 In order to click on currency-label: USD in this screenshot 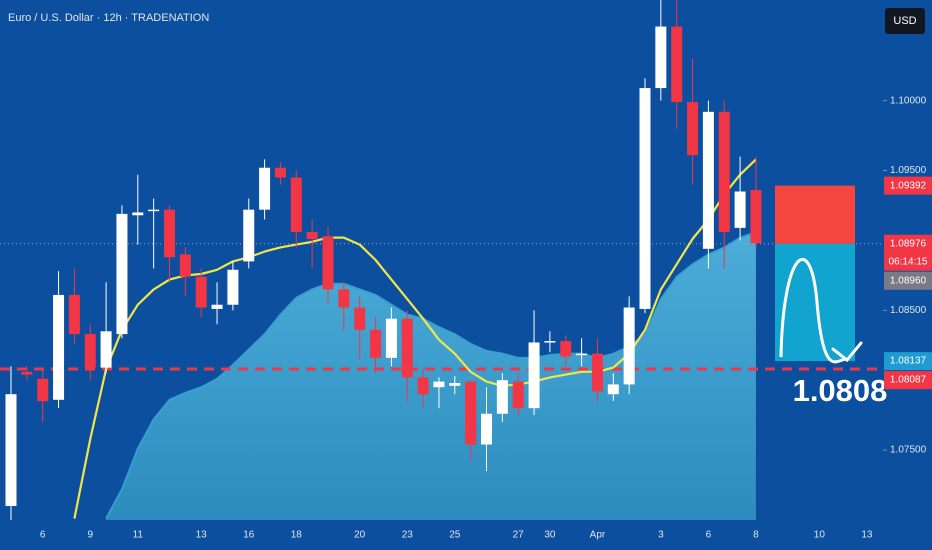, I will do `click(904, 21)`.